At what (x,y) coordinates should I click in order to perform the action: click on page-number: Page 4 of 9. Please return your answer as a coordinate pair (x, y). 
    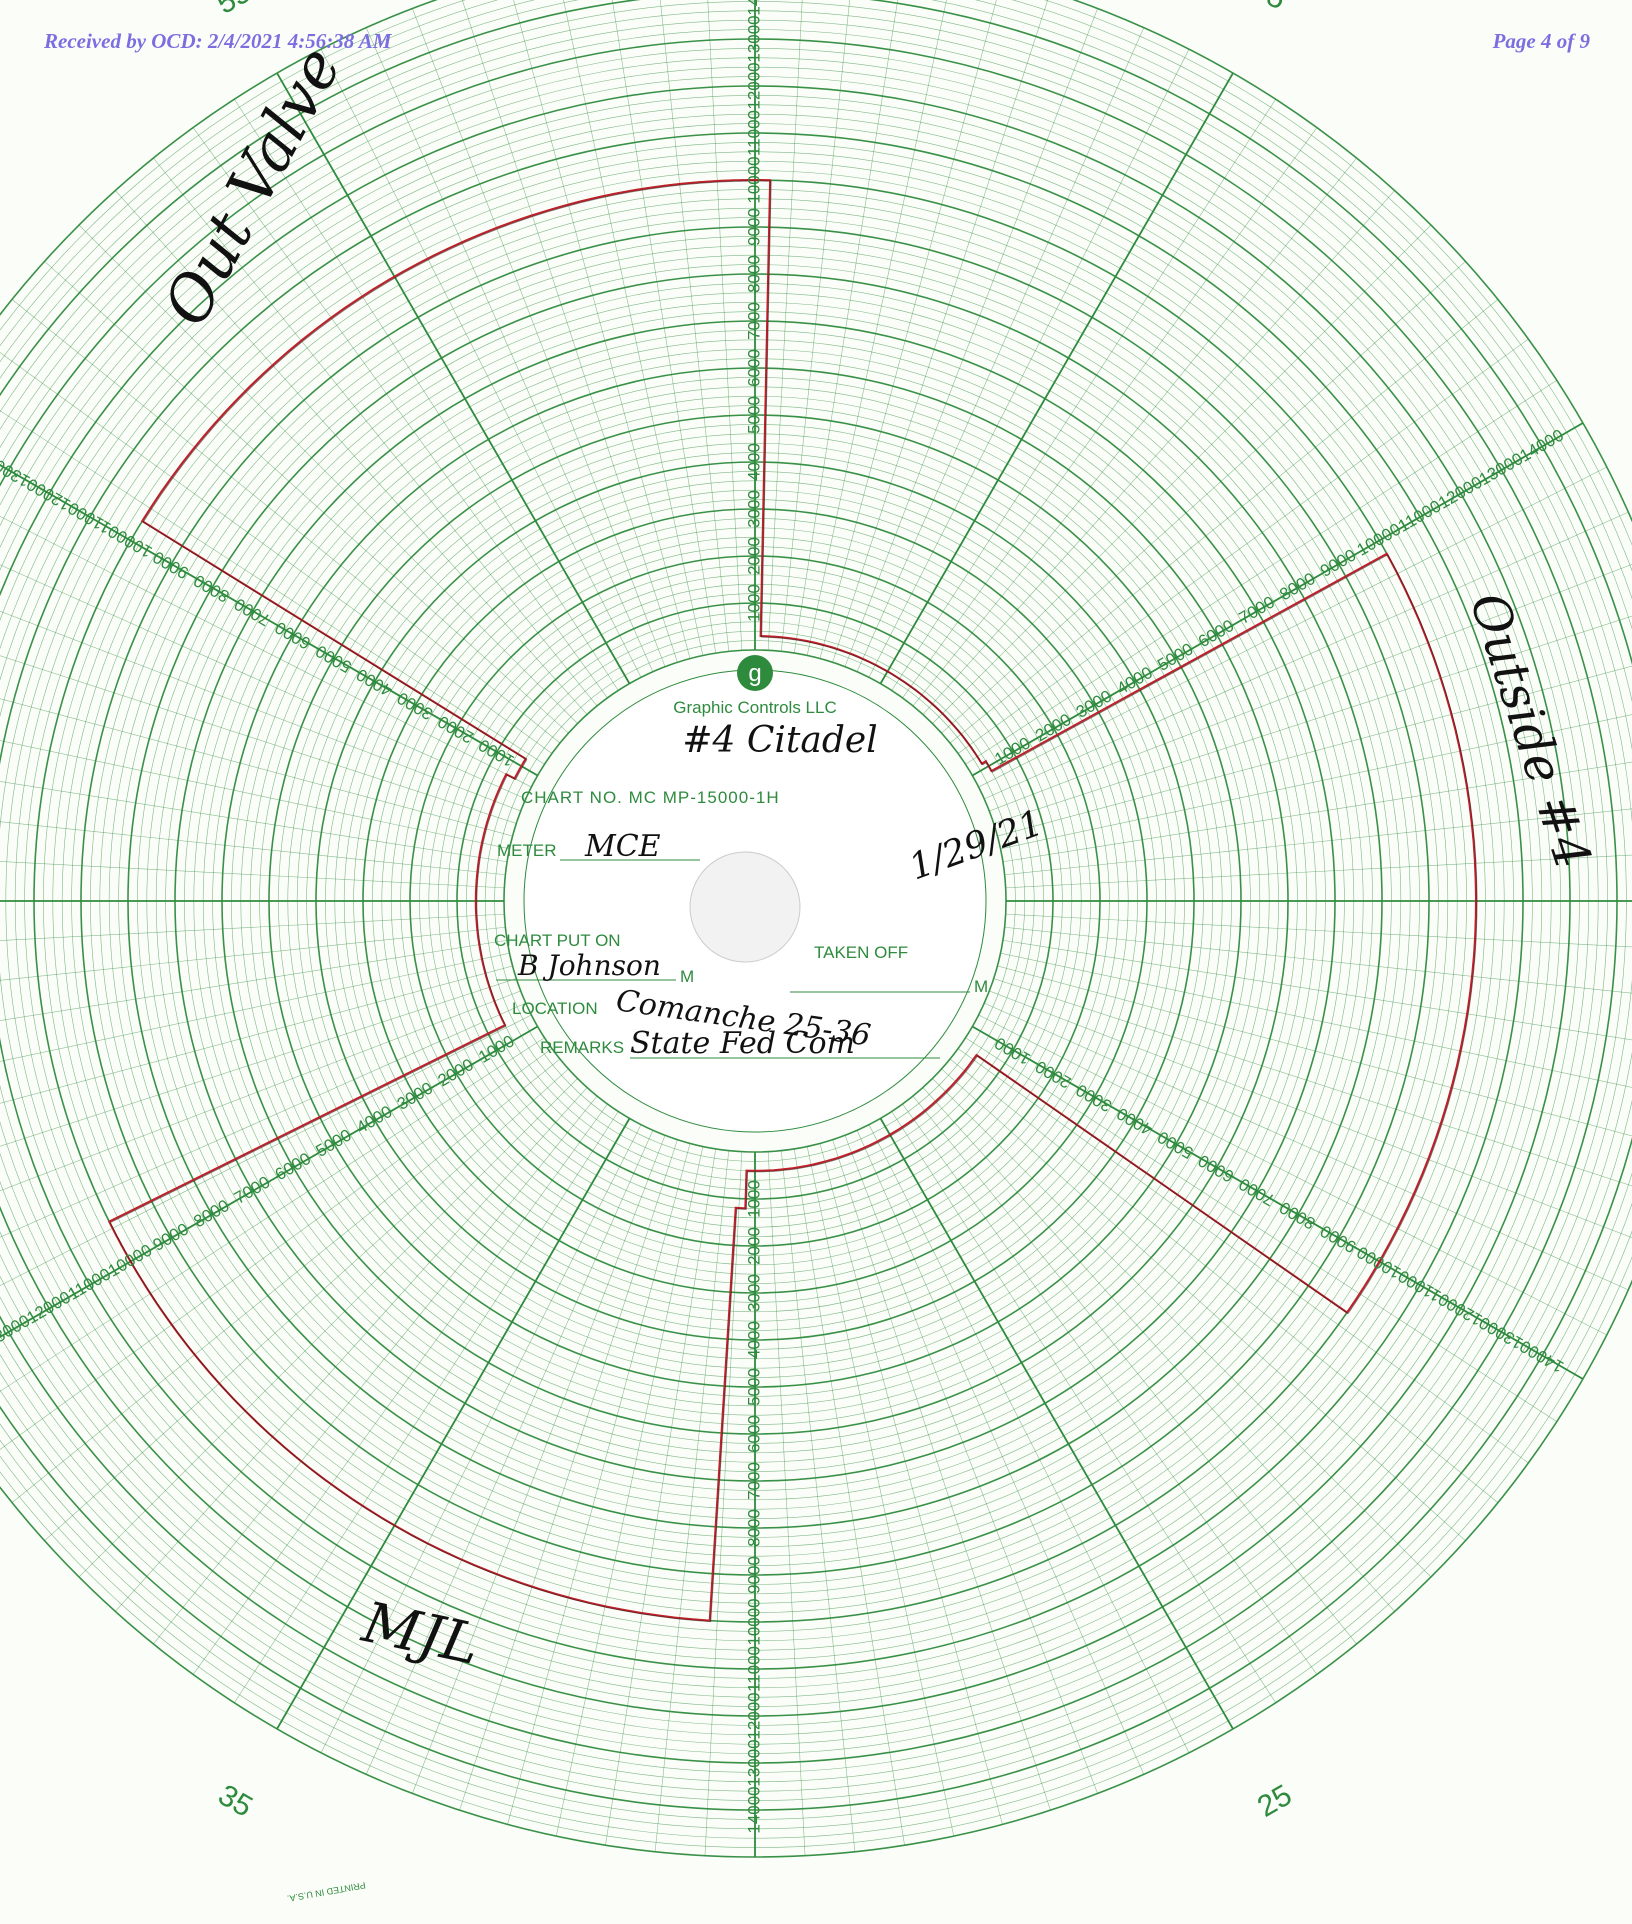
    Looking at the image, I should click on (1541, 41).